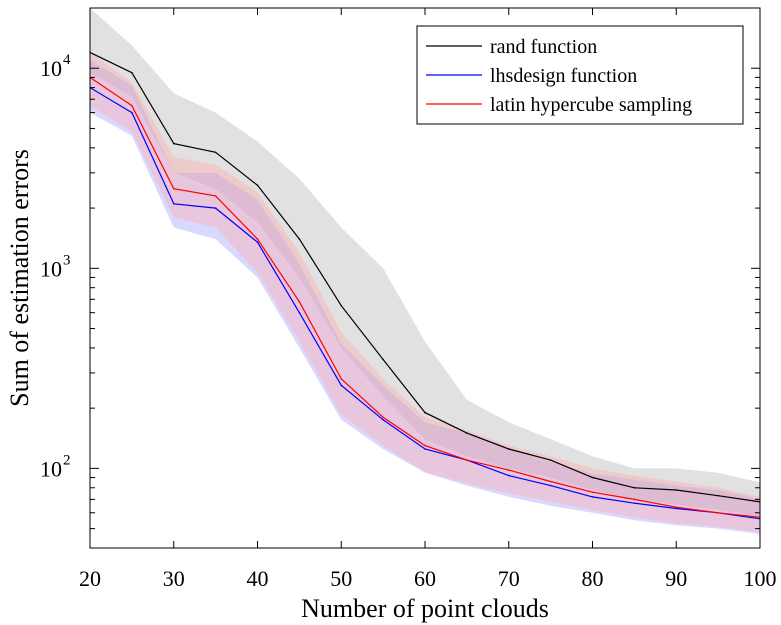 The width and height of the screenshot is (781, 625). What do you see at coordinates (67, 60) in the screenshot?
I see `y-tick-label-exponent: 4` at bounding box center [67, 60].